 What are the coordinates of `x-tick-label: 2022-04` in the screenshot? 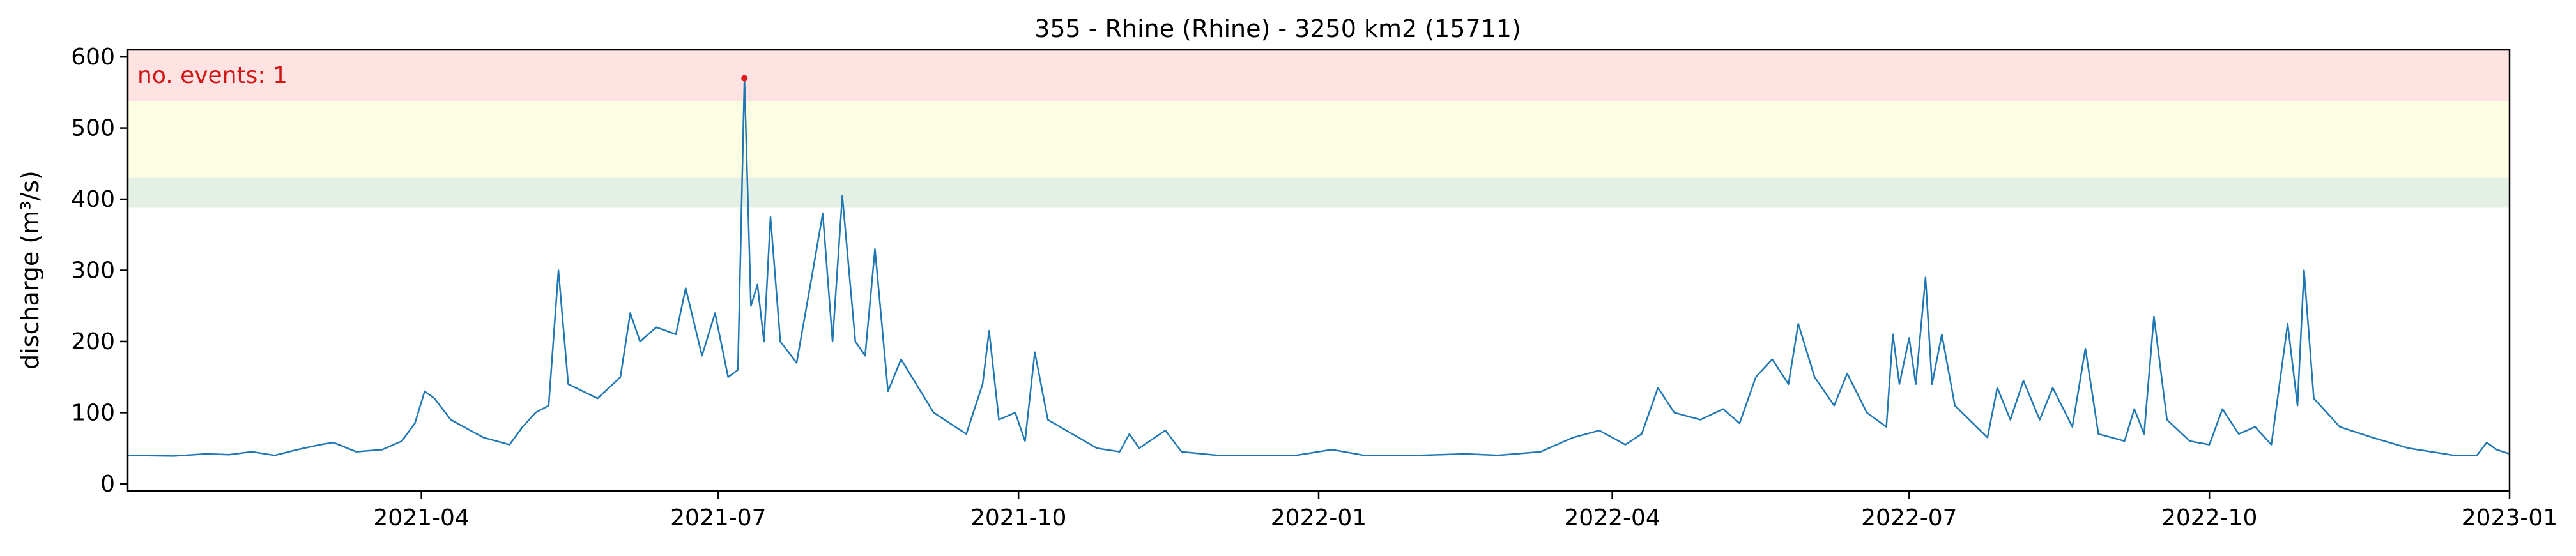 It's located at (1612, 518).